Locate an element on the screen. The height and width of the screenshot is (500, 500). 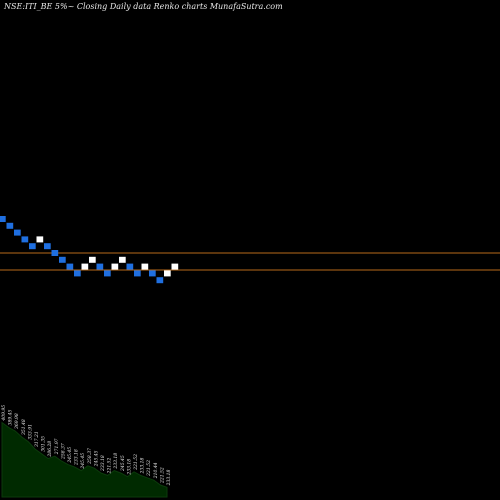
volume-label: 351.48 is located at coordinates (24, 427).